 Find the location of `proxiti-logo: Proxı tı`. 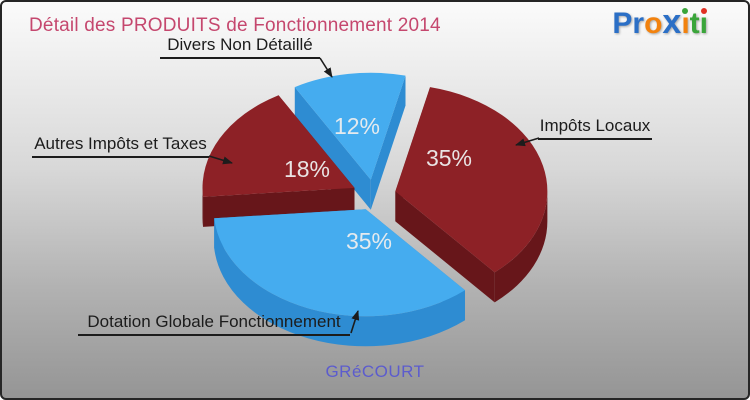

proxiti-logo: Proxı tı is located at coordinates (660, 22).